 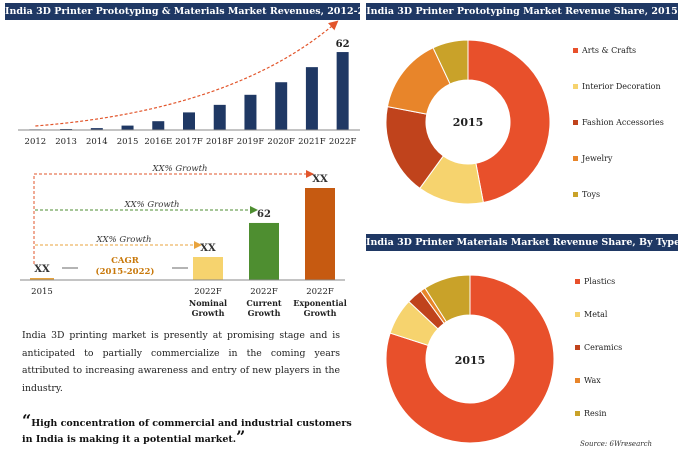 I want to click on legend-label: Wax, so click(x=592, y=380).